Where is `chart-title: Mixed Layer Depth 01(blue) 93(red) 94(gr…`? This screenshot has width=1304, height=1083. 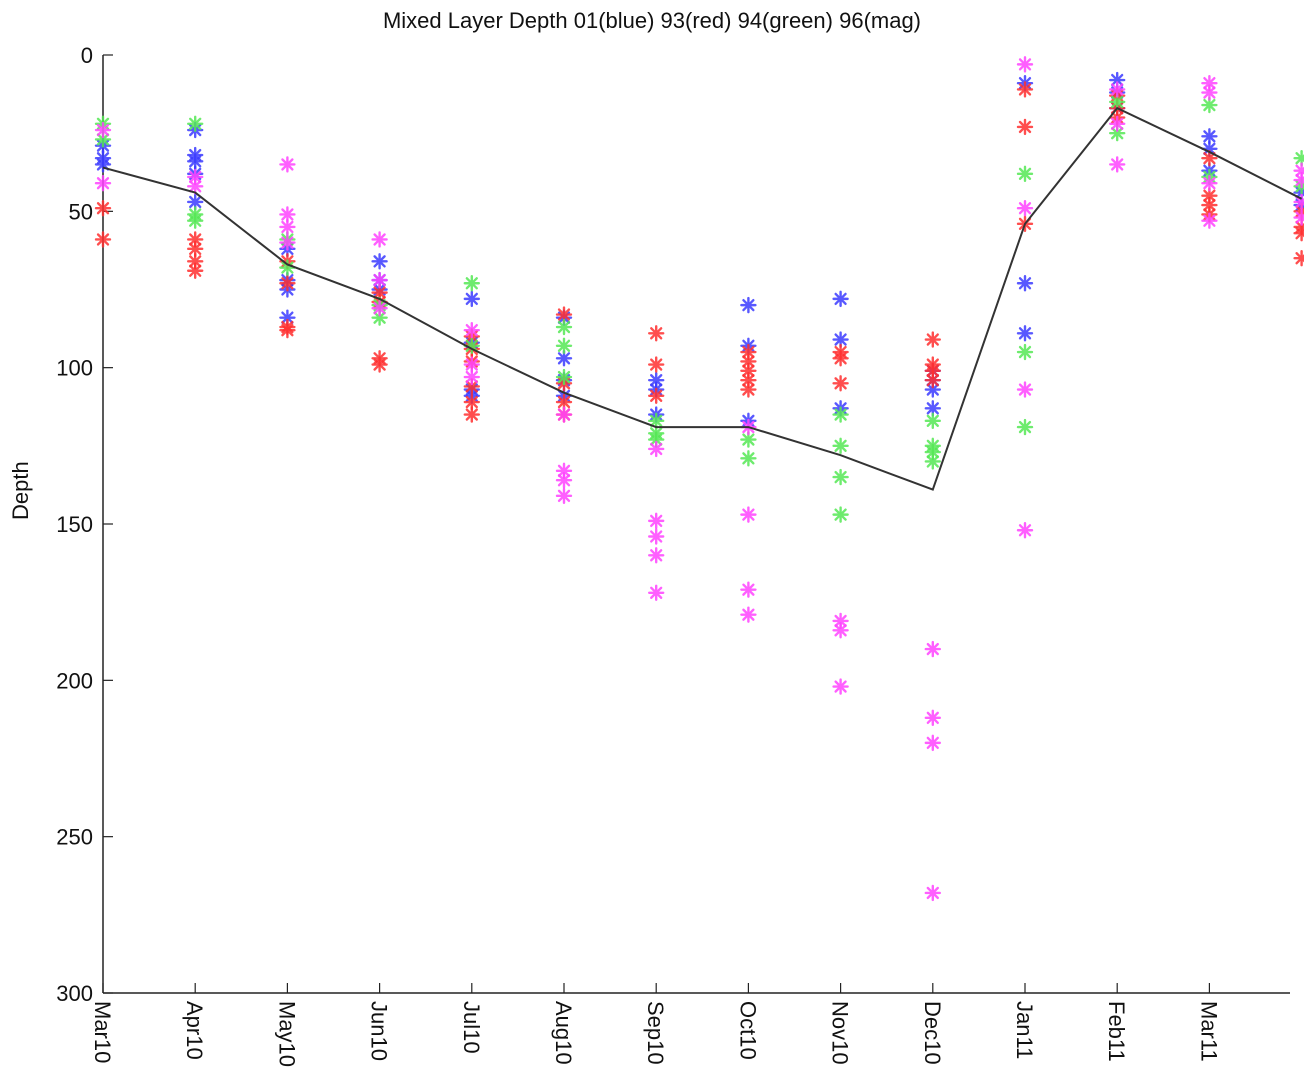 chart-title: Mixed Layer Depth 01(blue) 93(red) 94(gr… is located at coordinates (652, 20).